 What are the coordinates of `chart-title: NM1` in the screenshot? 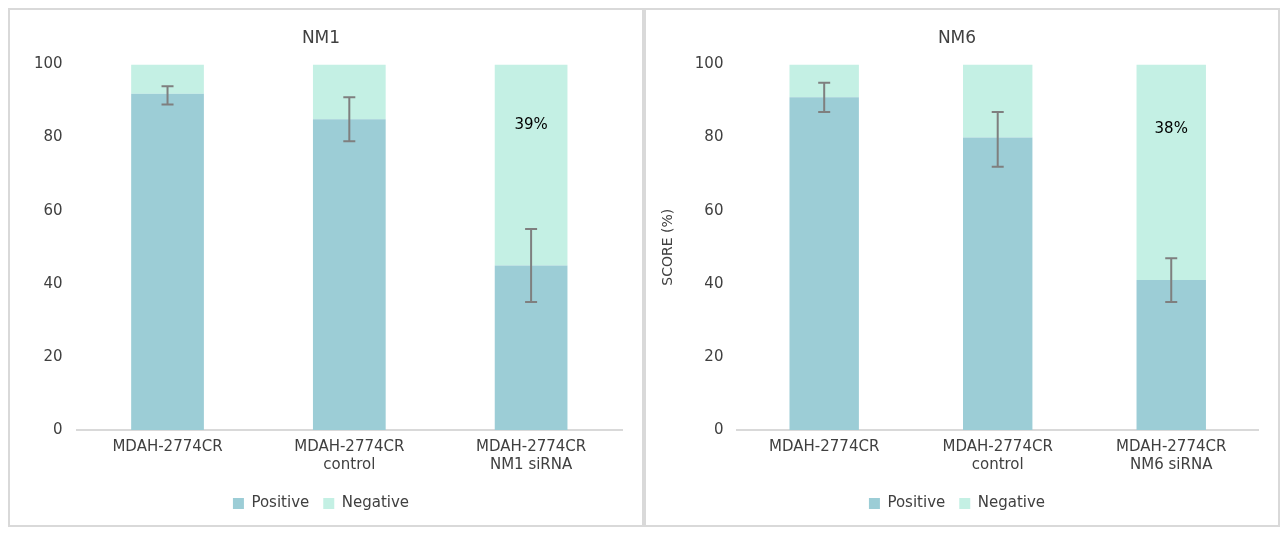 It's located at (321, 36).